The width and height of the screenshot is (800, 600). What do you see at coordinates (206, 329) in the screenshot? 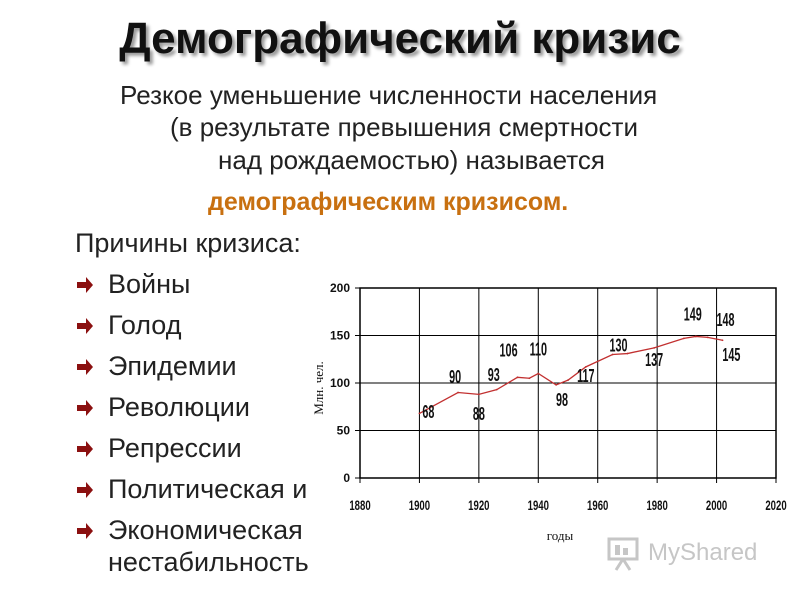
I see `cause-item: Голод` at bounding box center [206, 329].